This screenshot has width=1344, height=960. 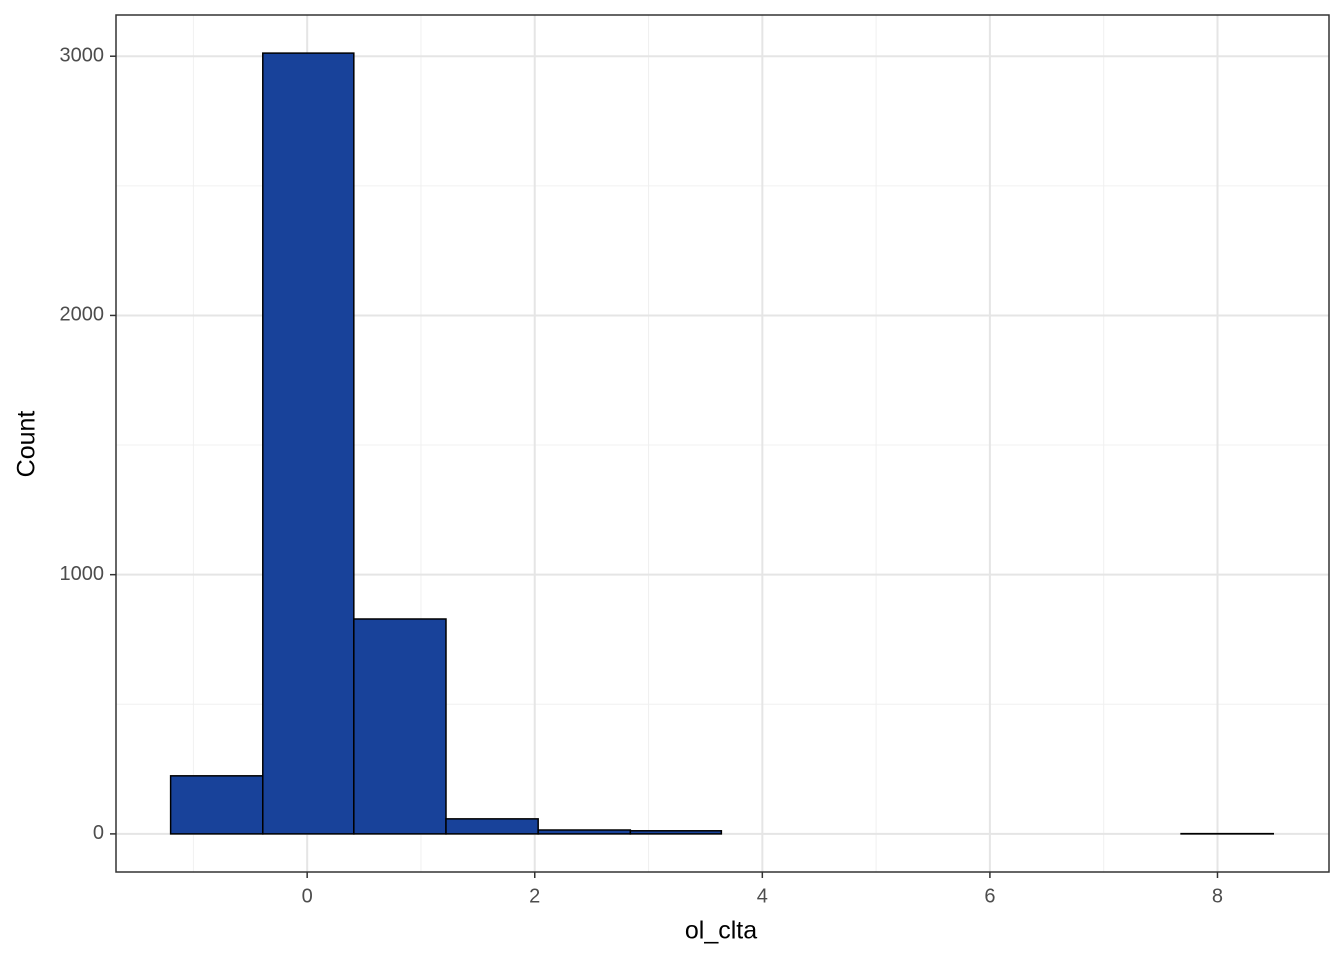 I want to click on x-tick-label: 4, so click(x=762, y=896).